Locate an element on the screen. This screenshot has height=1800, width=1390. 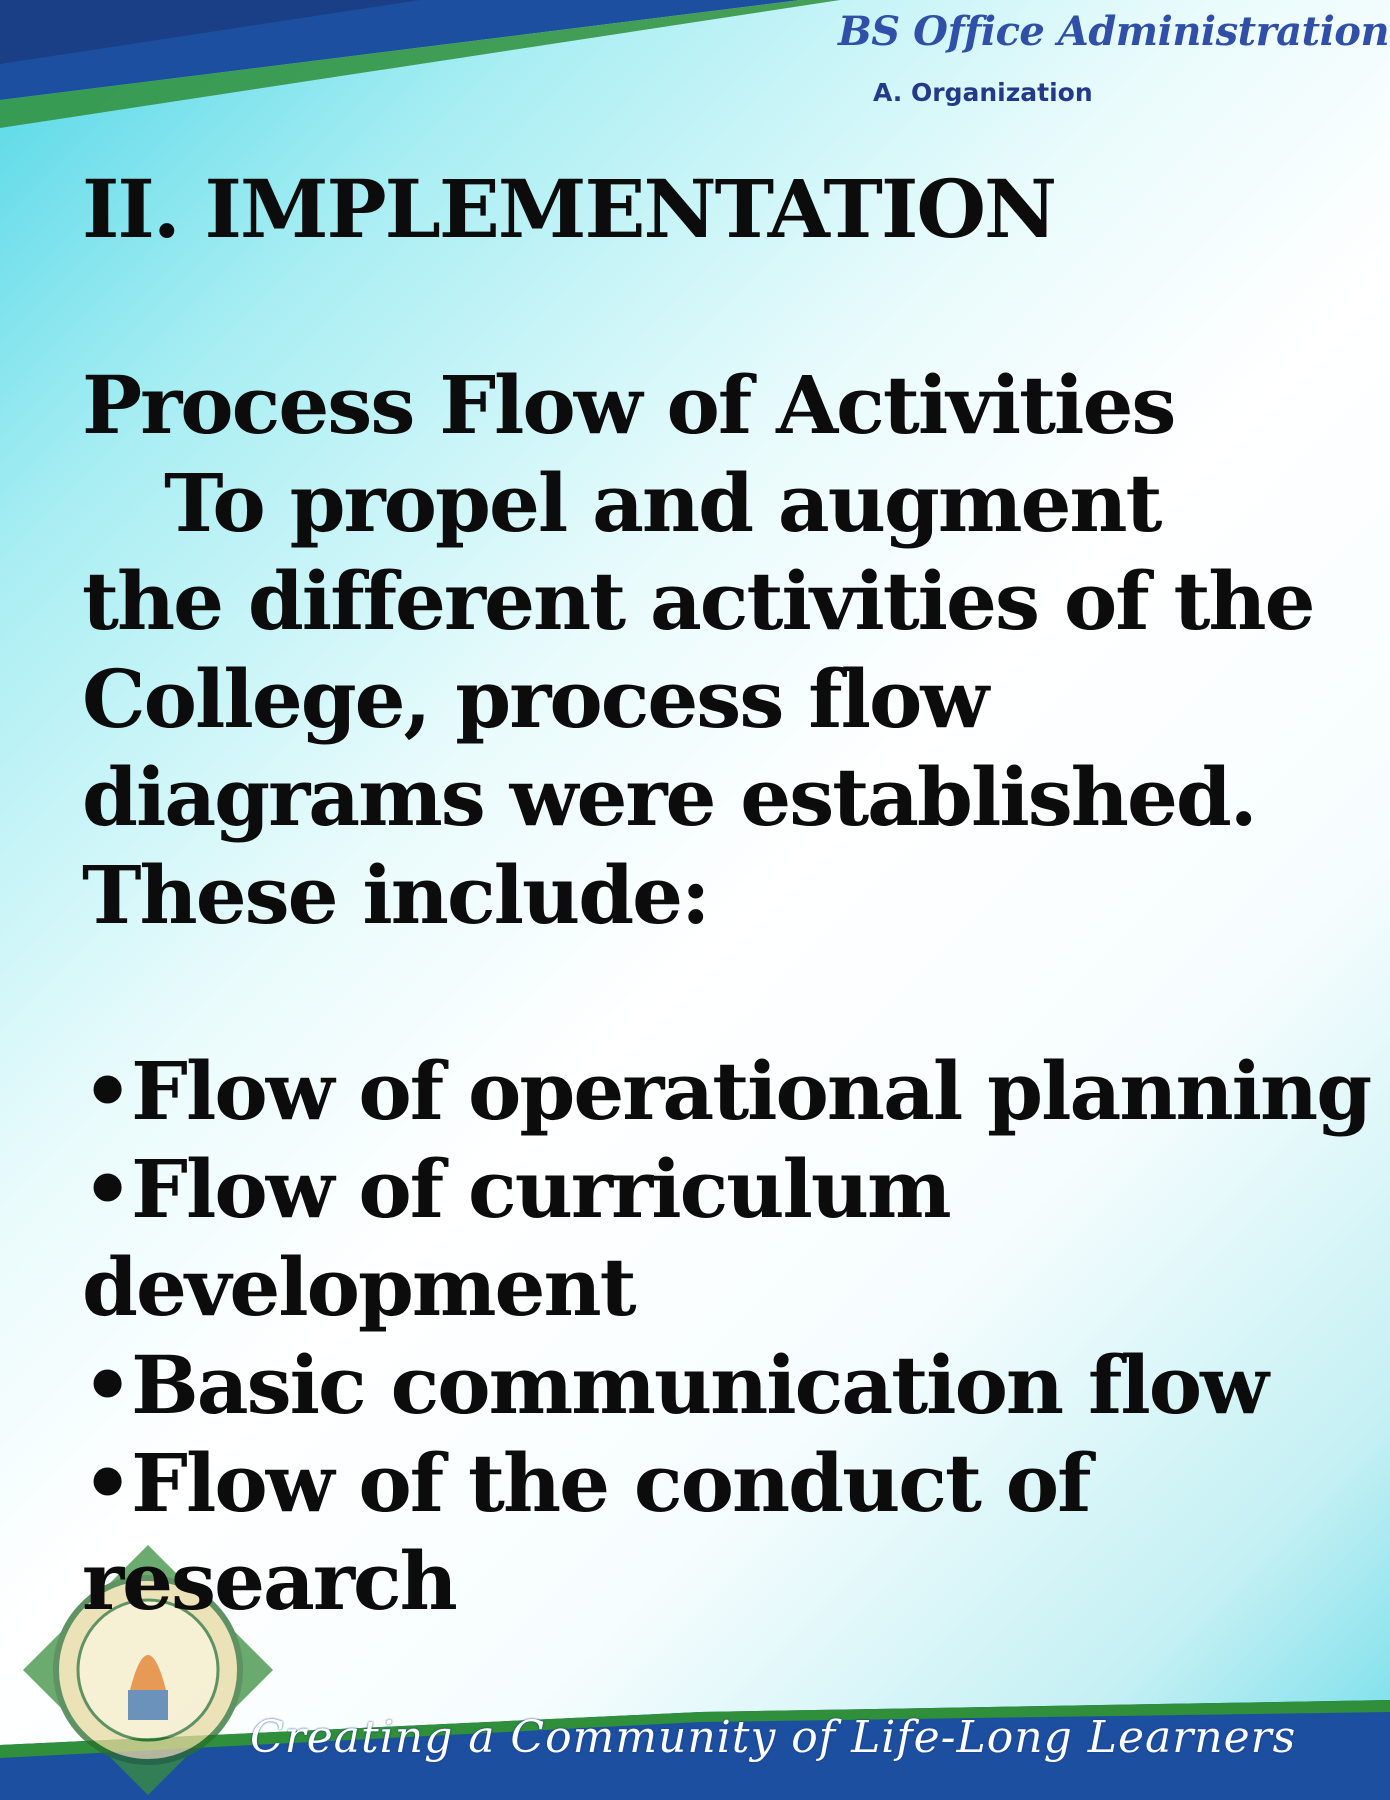
subheading: Process Flow of Activities is located at coordinates (629, 405).